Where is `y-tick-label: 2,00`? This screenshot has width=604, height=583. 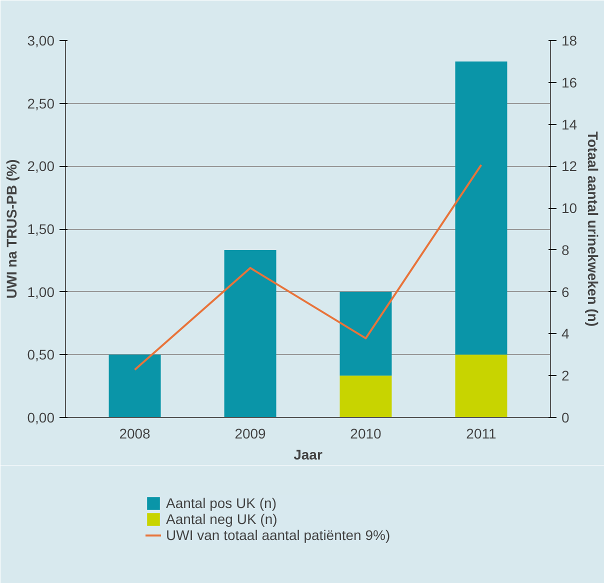
y-tick-label: 2,00 is located at coordinates (41, 166).